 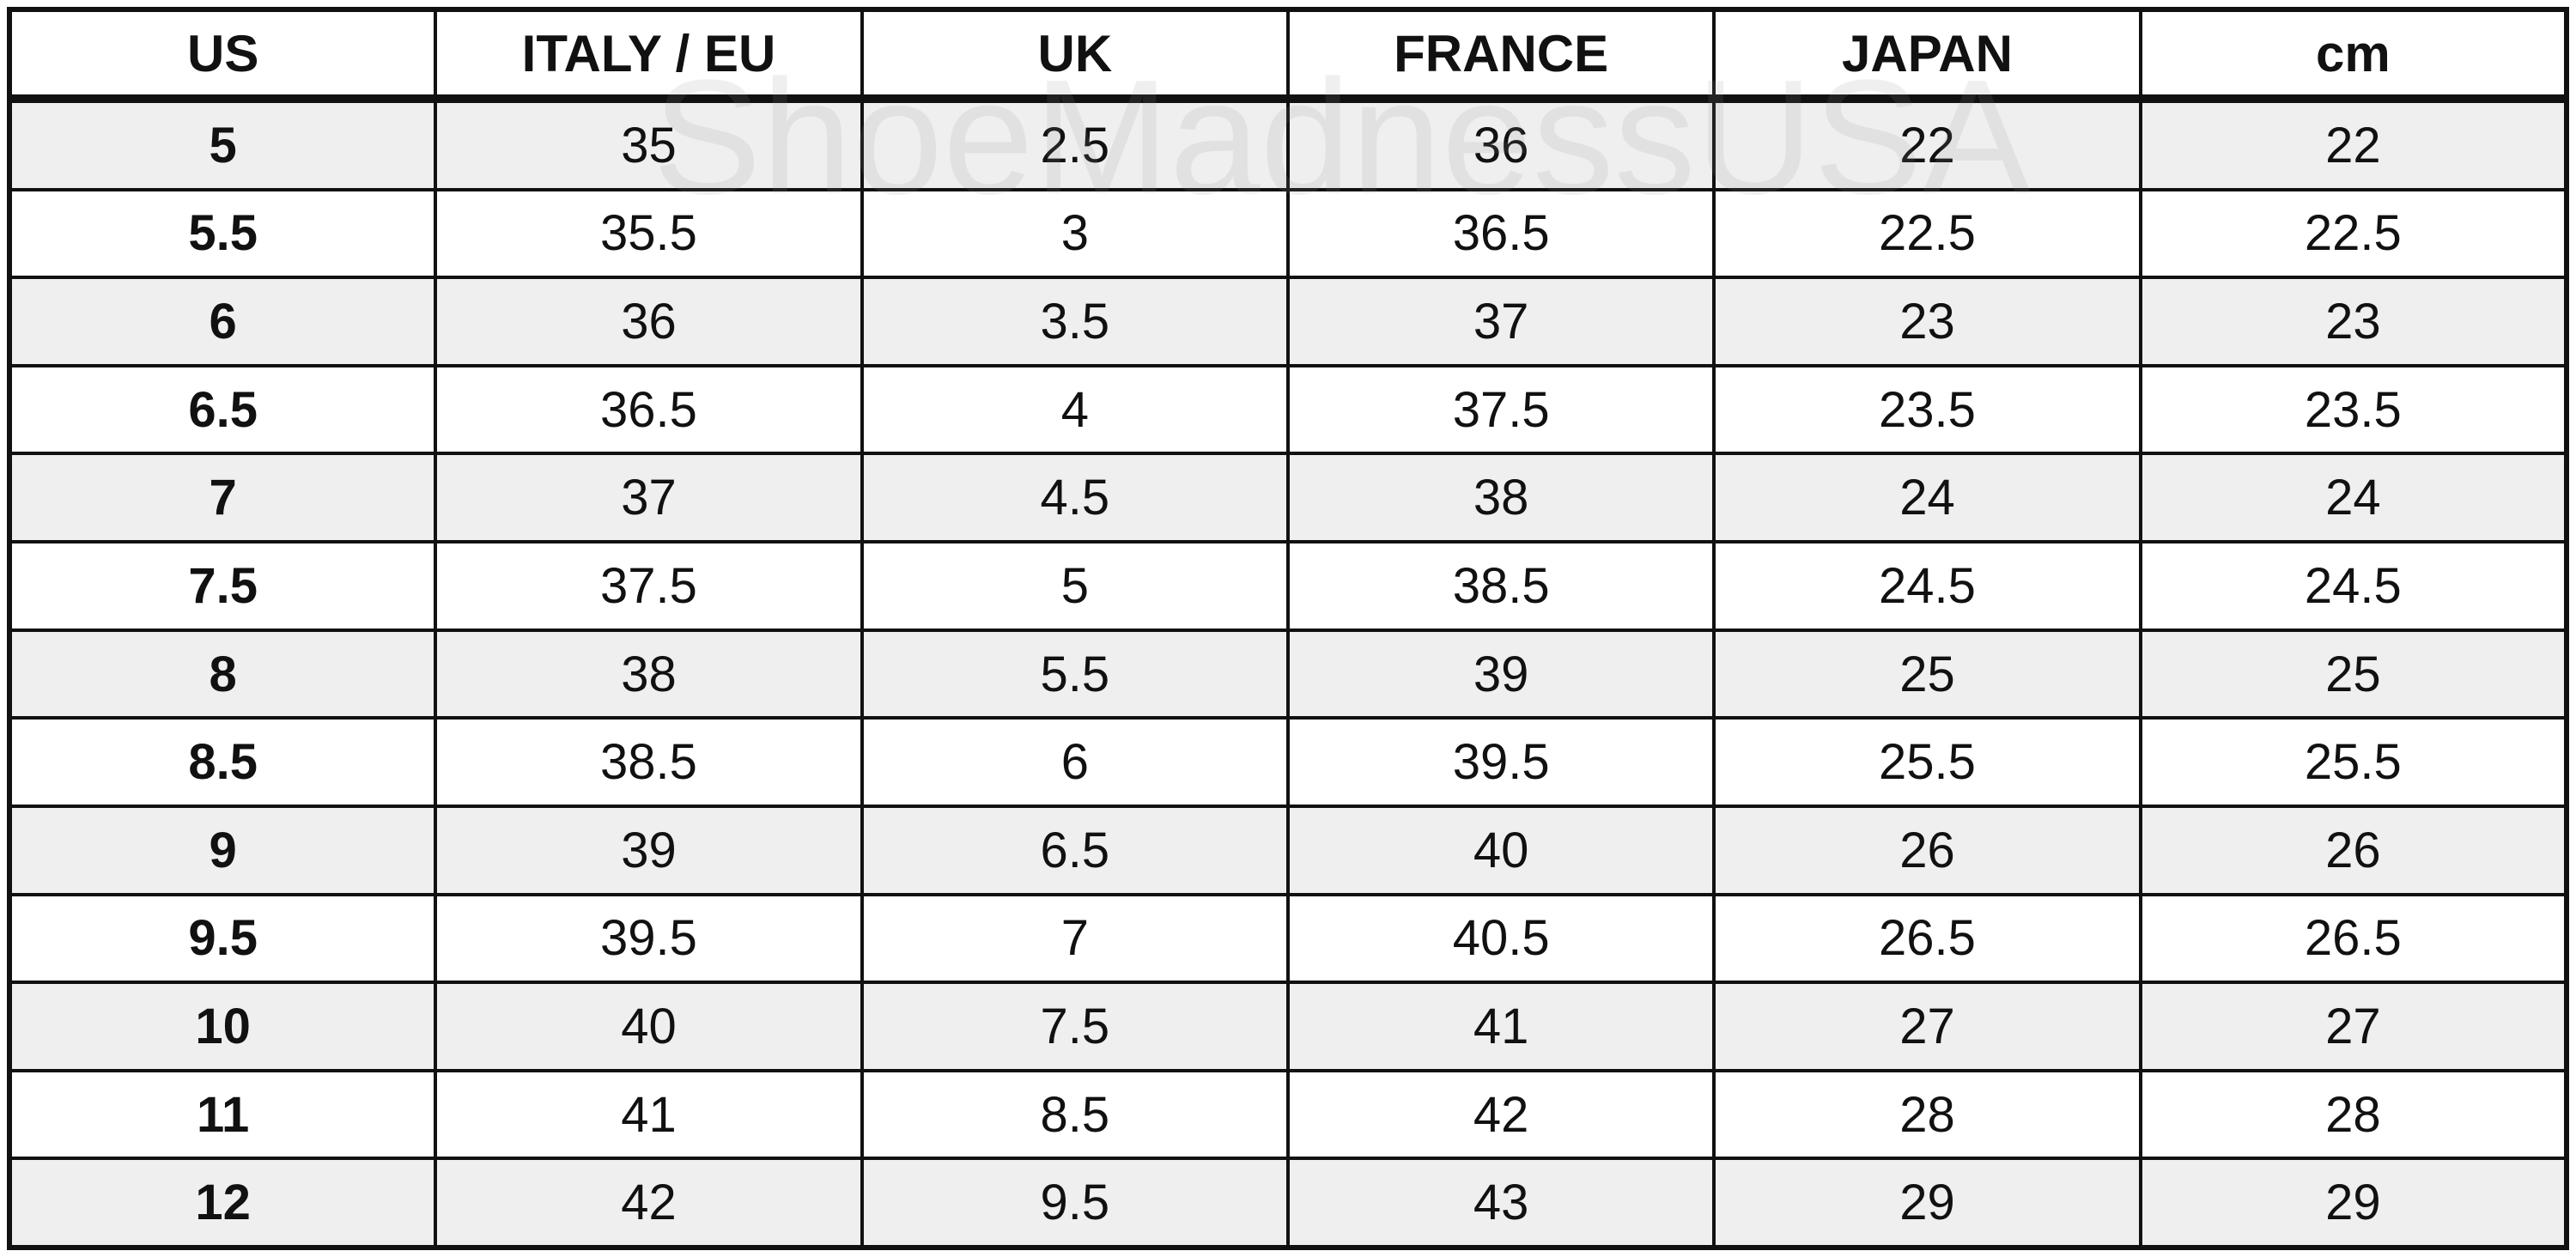 I want to click on cell-us: 9.5, so click(x=222, y=938).